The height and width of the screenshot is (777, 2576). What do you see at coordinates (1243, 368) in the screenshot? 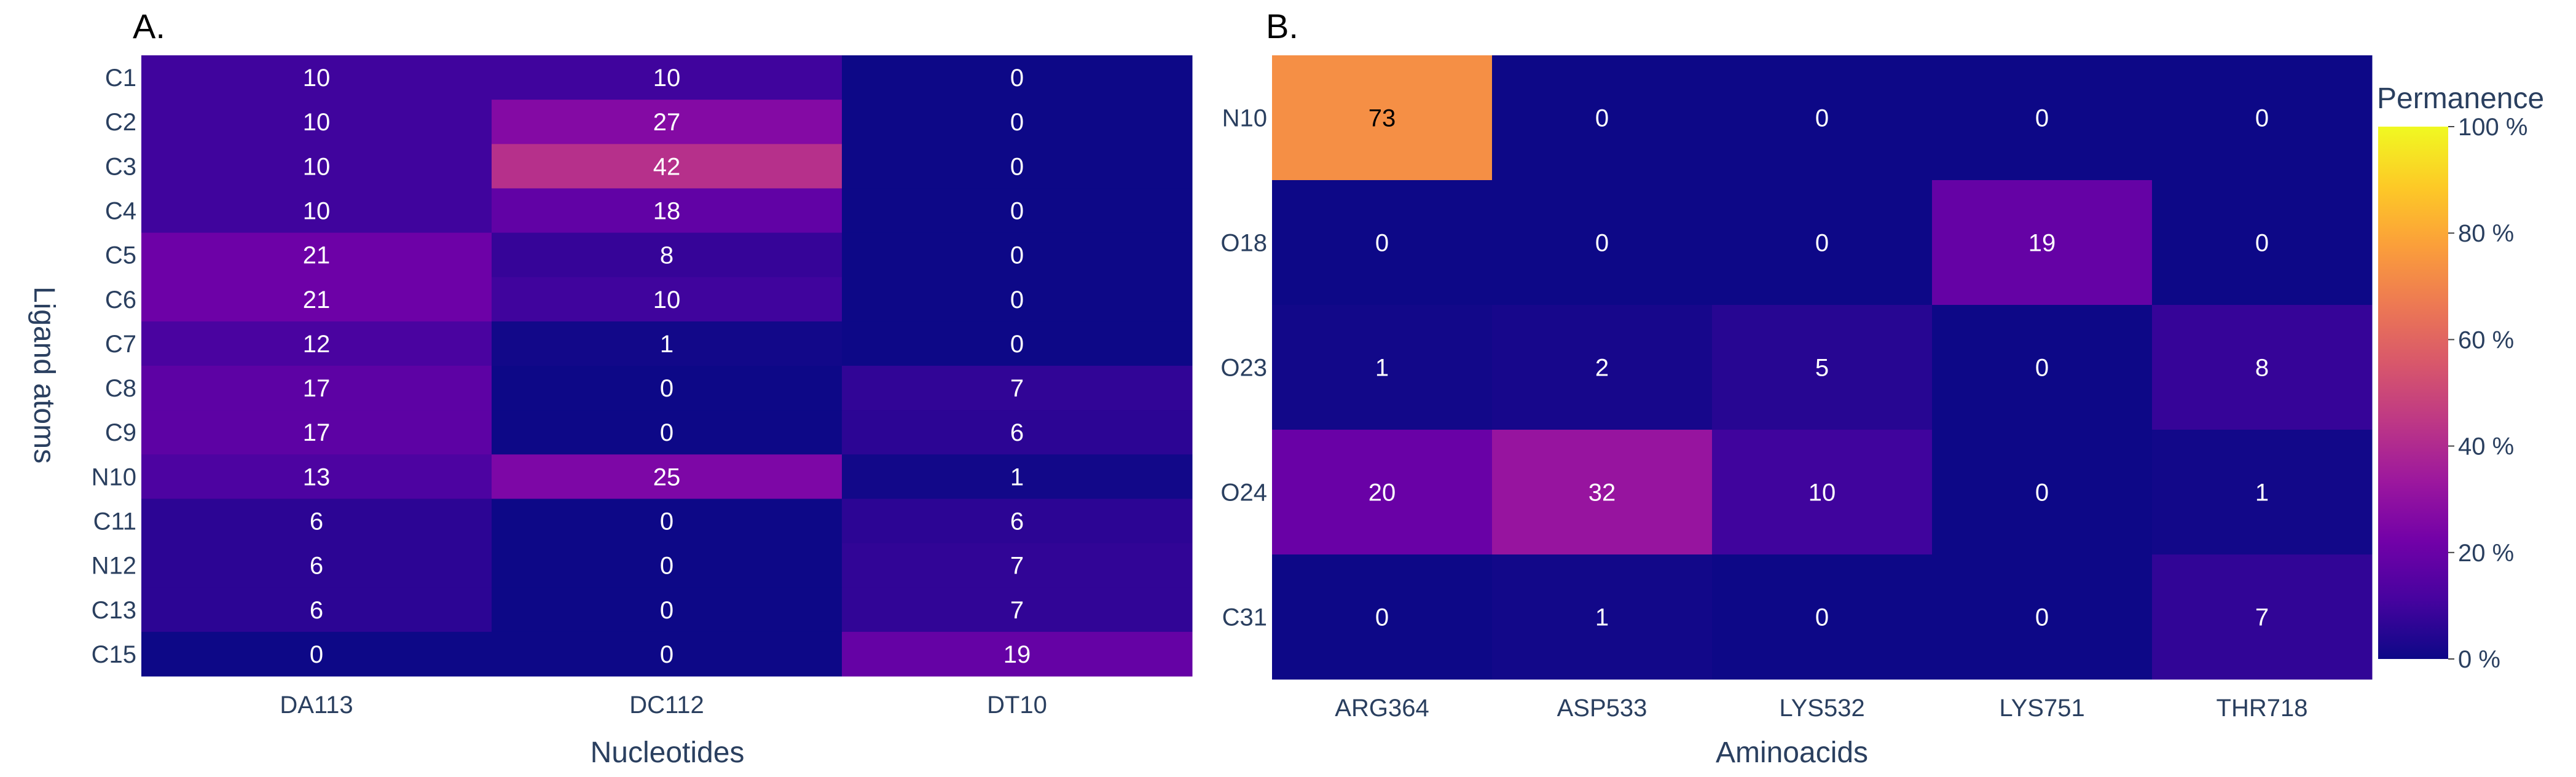
I see `y-tick-label: O23` at bounding box center [1243, 368].